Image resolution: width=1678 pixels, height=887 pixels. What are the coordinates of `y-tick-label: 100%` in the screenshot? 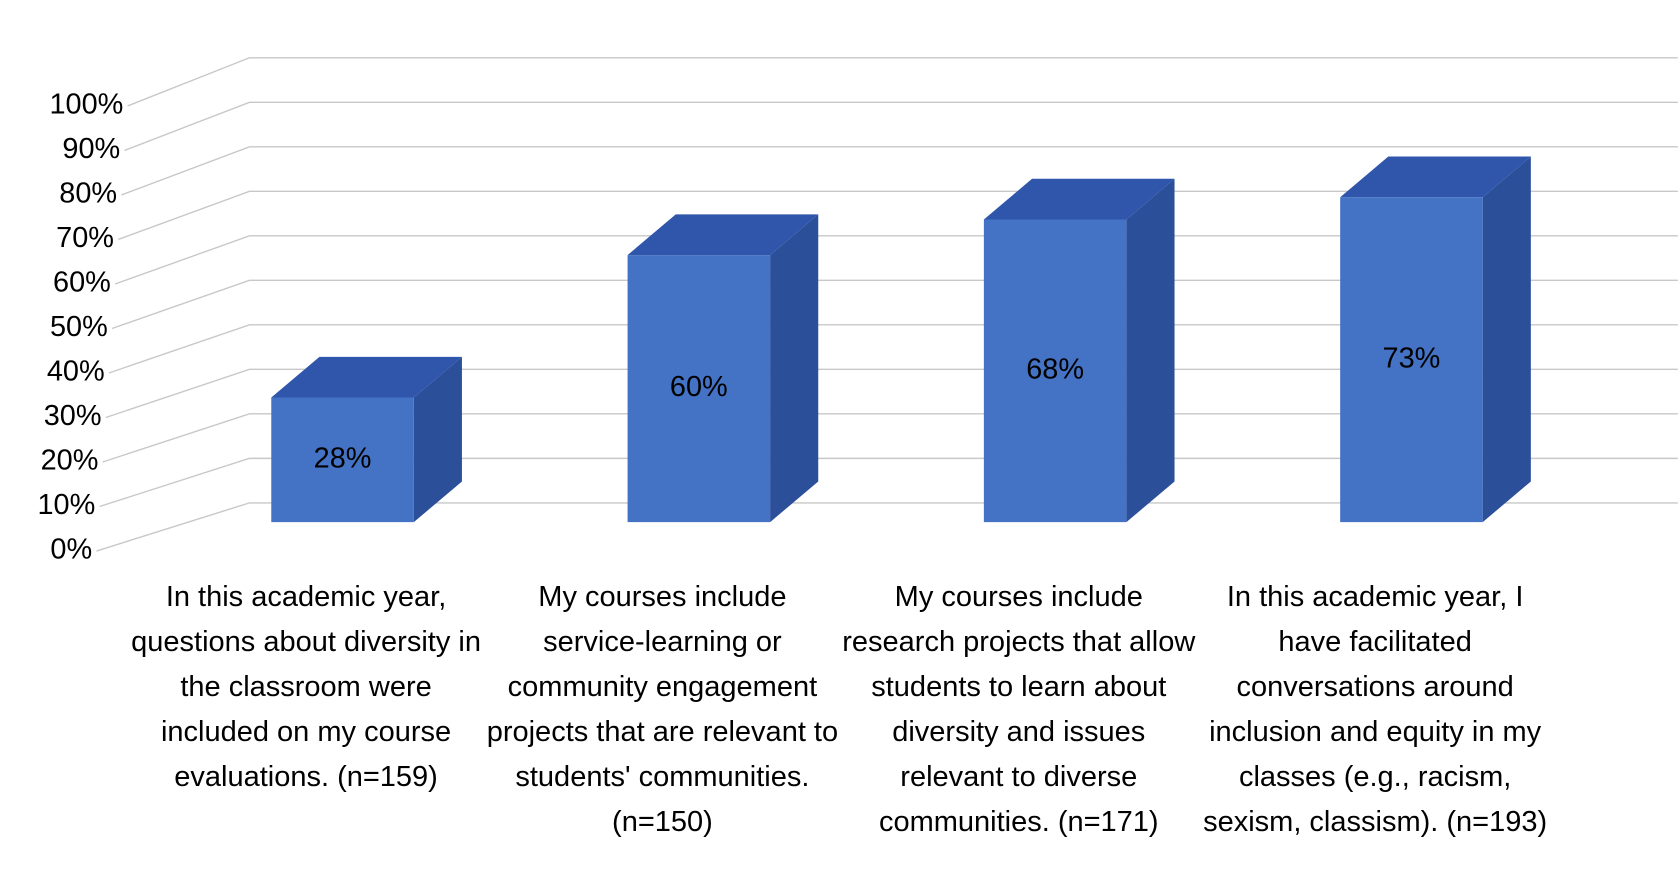 It's located at (86, 105).